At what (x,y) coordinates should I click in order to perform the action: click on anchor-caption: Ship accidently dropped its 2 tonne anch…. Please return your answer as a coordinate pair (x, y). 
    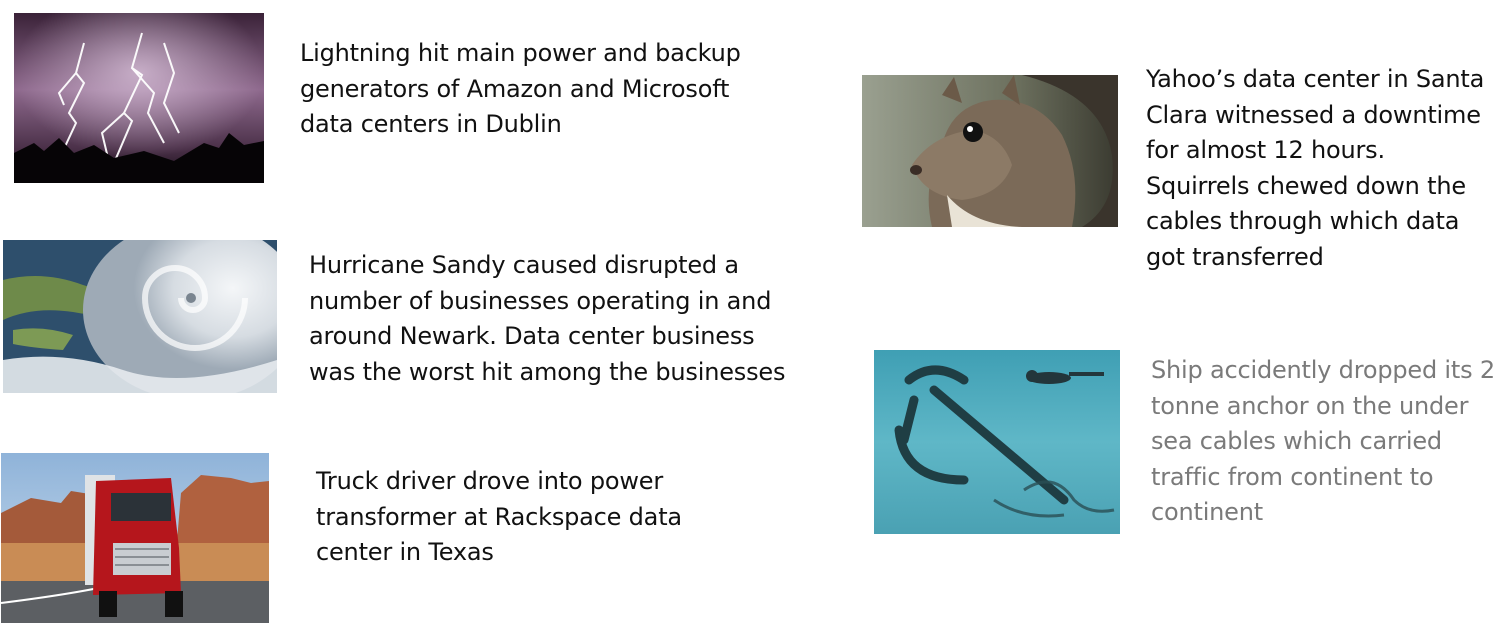
    Looking at the image, I should click on (1323, 441).